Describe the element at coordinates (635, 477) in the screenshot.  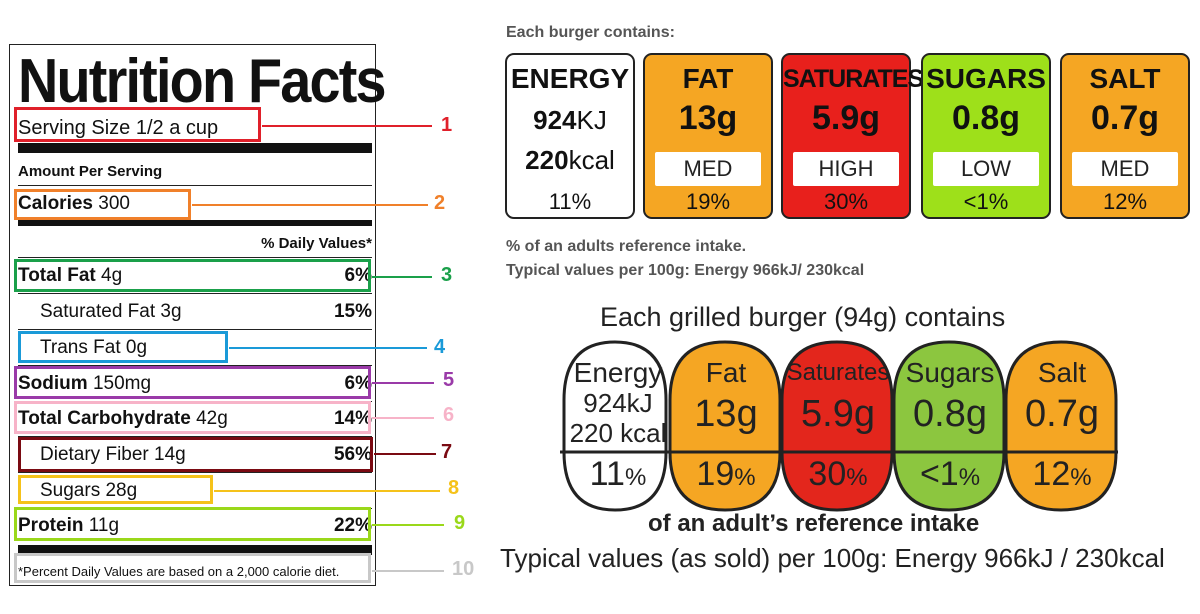
I see `grilled-energy-pct-sign: %` at that location.